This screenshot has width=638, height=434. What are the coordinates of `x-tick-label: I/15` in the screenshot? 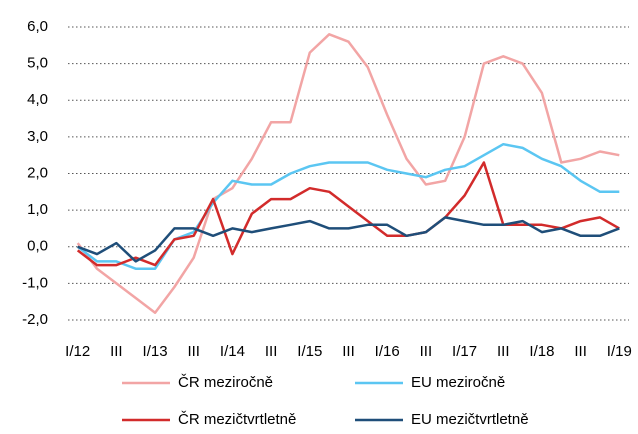 It's located at (309, 351).